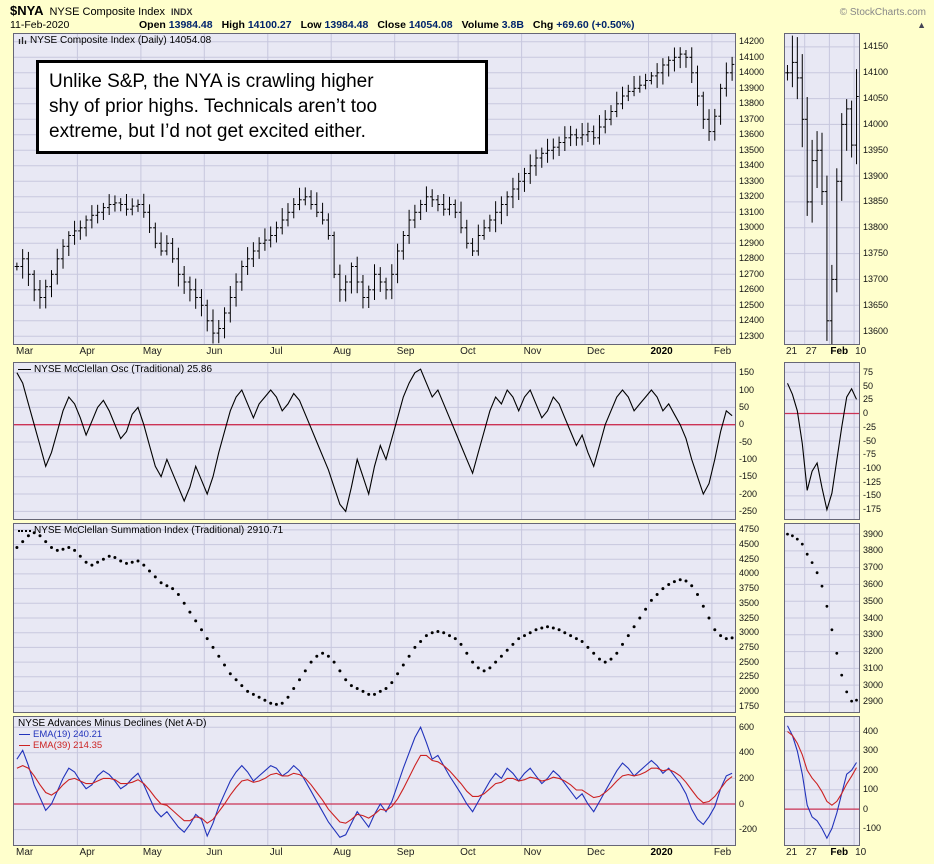 The width and height of the screenshot is (934, 864). Describe the element at coordinates (752, 335) in the screenshot. I see `y-axis-tick: 12300` at that location.